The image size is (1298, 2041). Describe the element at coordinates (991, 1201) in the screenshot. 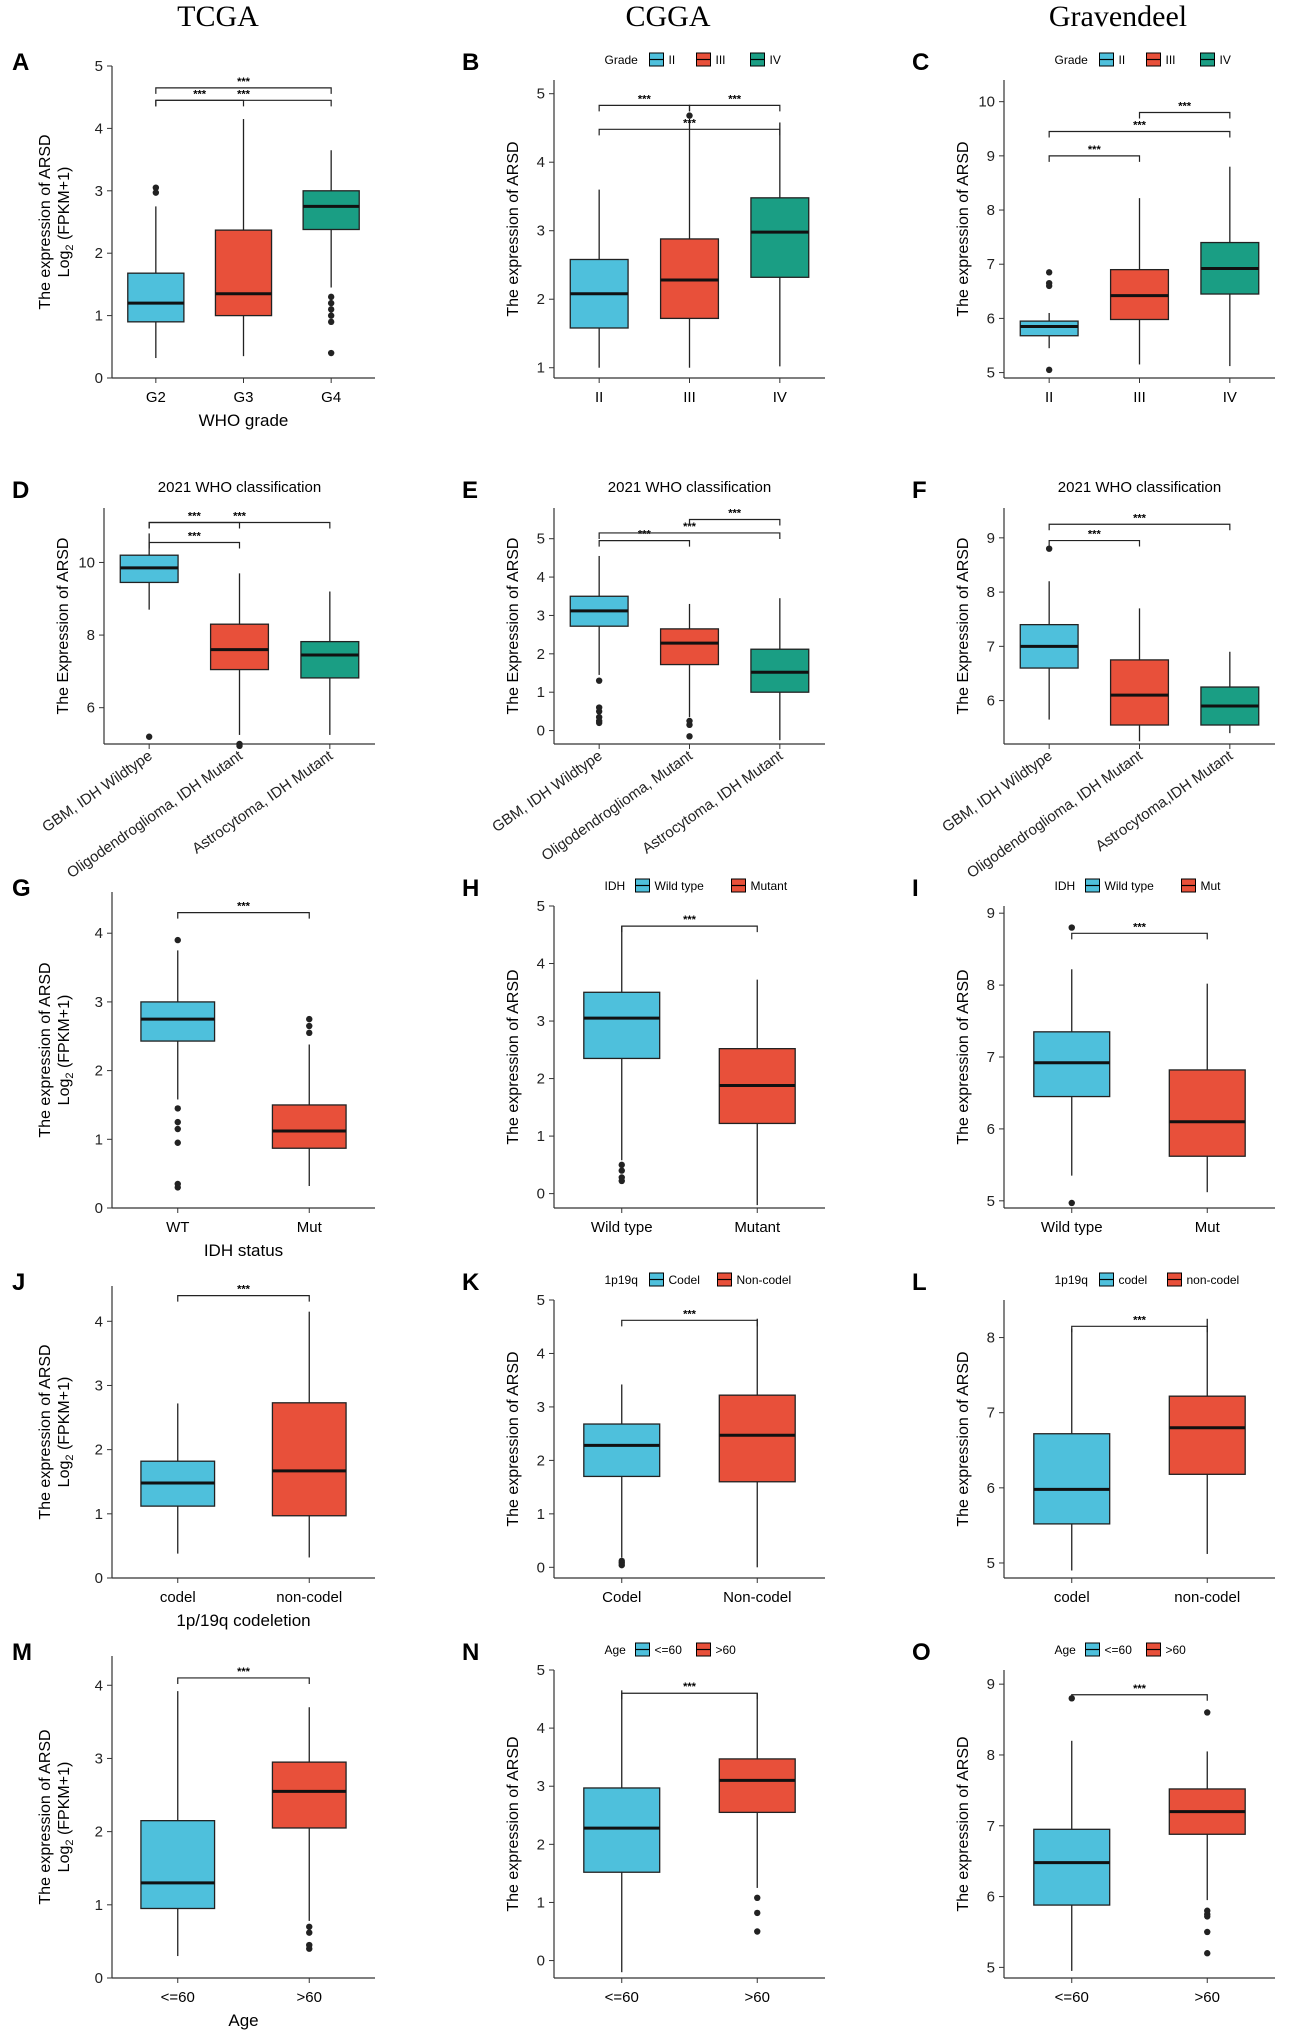

I see `panel-i-ytick-label: 5` at that location.